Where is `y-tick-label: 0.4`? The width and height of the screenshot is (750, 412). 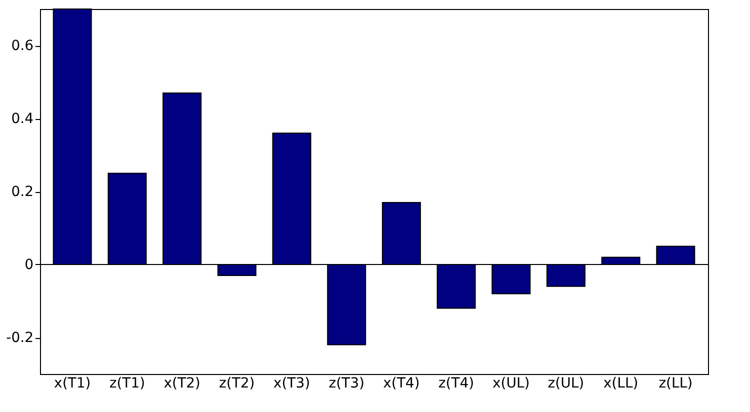
y-tick-label: 0.4 is located at coordinates (22, 119).